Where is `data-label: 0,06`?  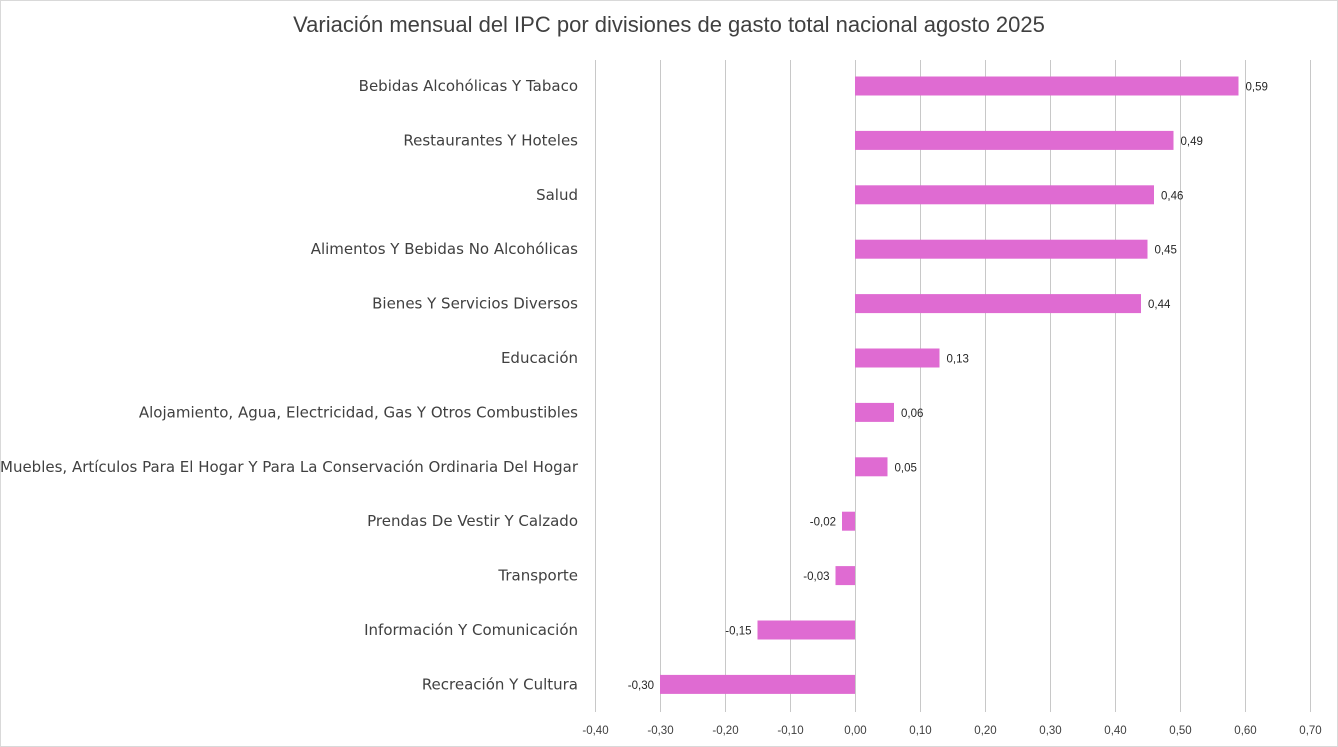
data-label: 0,06 is located at coordinates (912, 414).